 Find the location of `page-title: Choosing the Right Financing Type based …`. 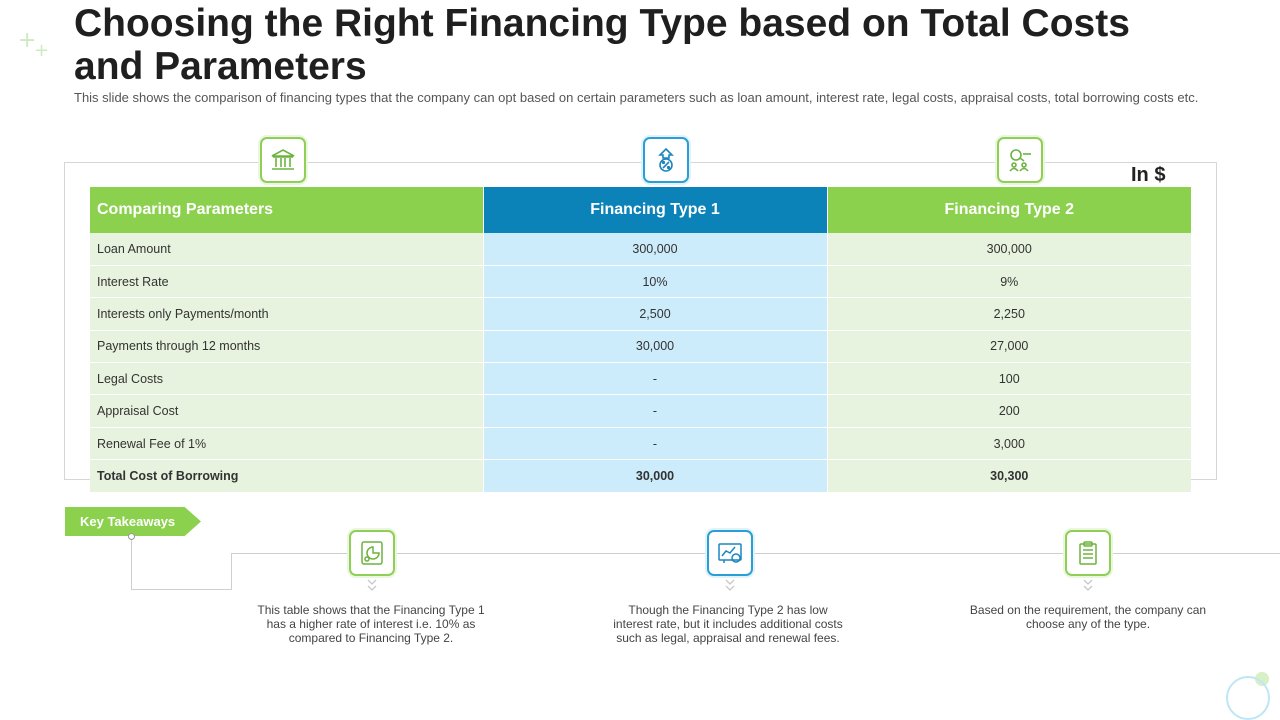

page-title: Choosing the Right Financing Type based … is located at coordinates (602, 45).